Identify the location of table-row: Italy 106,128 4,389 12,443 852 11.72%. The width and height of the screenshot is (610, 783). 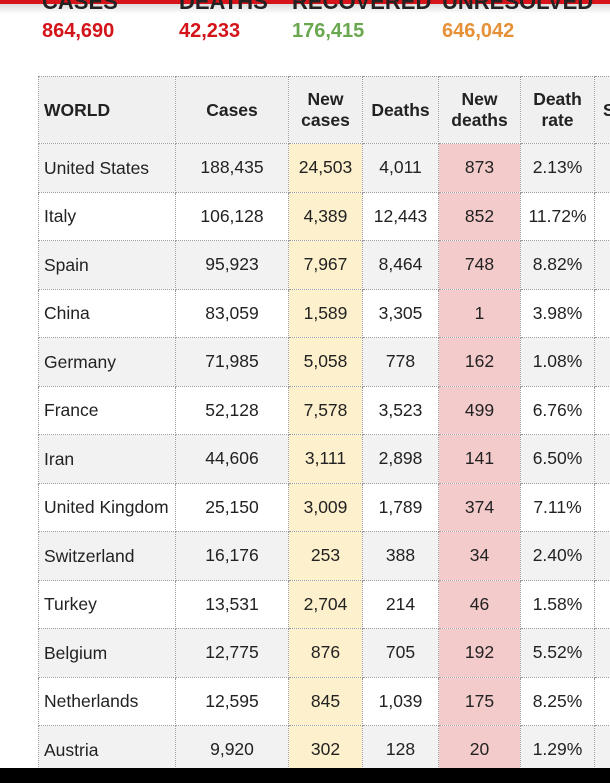
(324, 216).